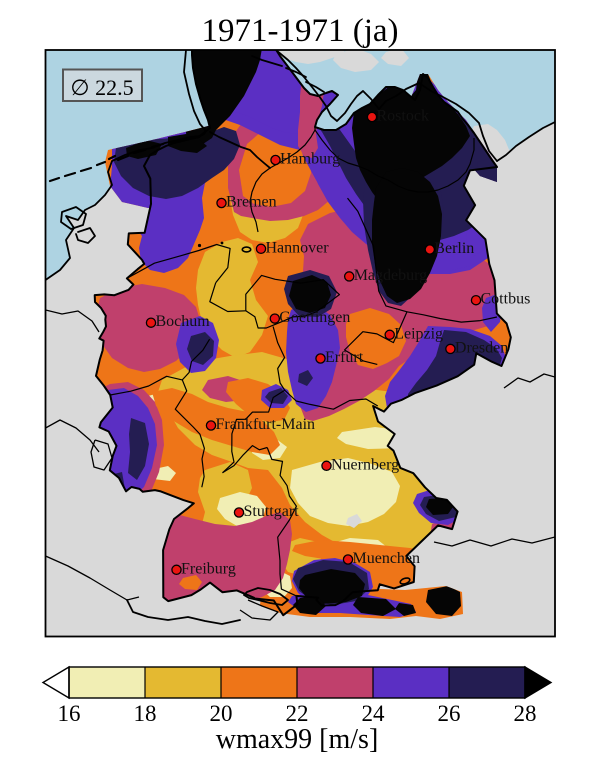 The image size is (600, 780). I want to click on svg-text: Muenchen, so click(387, 558).